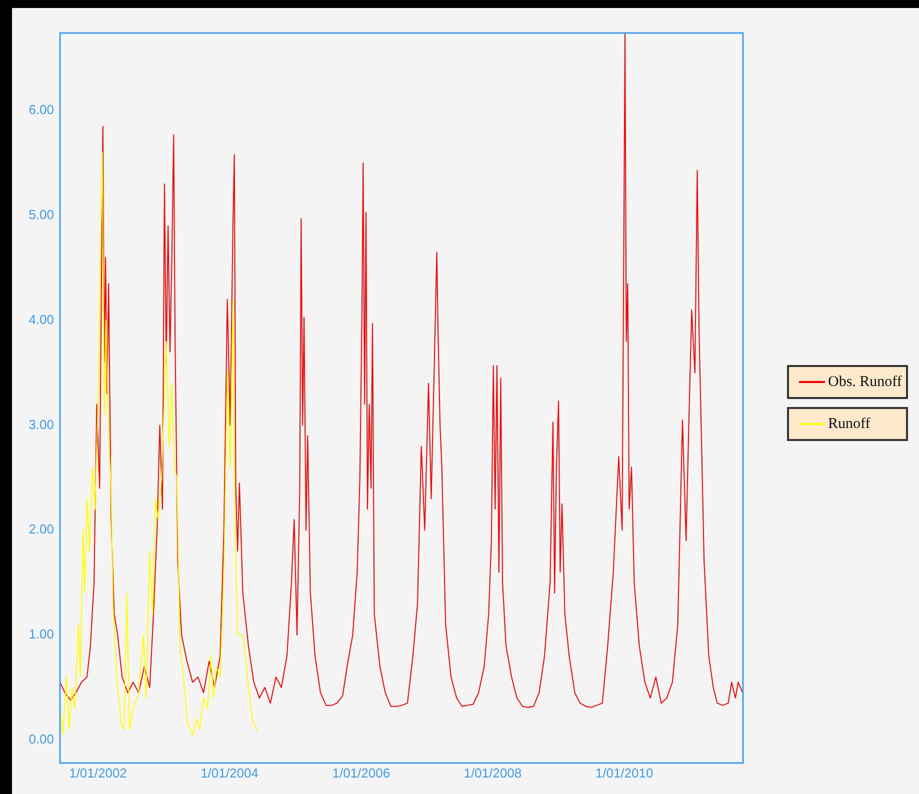 The width and height of the screenshot is (919, 794). Describe the element at coordinates (41, 634) in the screenshot. I see `y-tick-label: 1.00` at that location.